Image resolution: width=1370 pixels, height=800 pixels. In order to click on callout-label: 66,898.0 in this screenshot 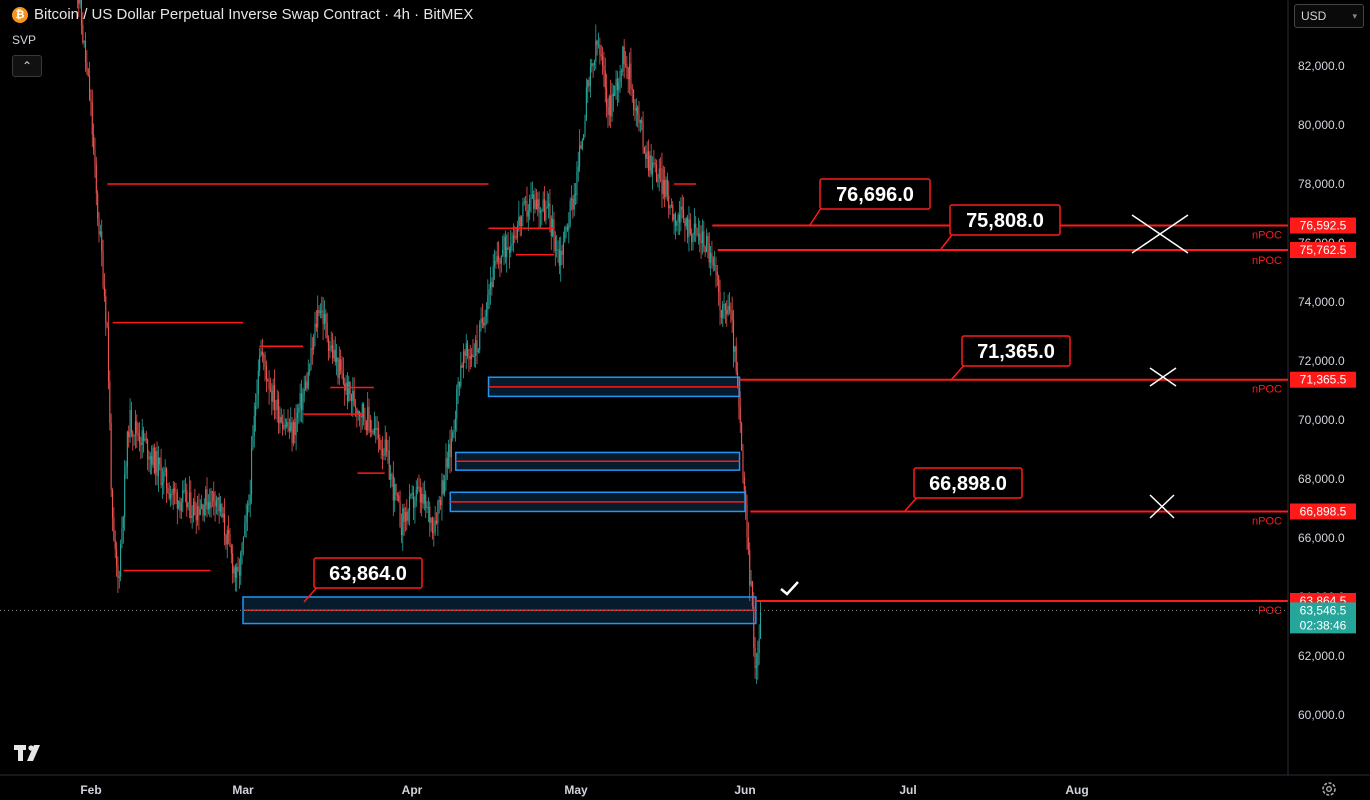, I will do `click(968, 484)`.